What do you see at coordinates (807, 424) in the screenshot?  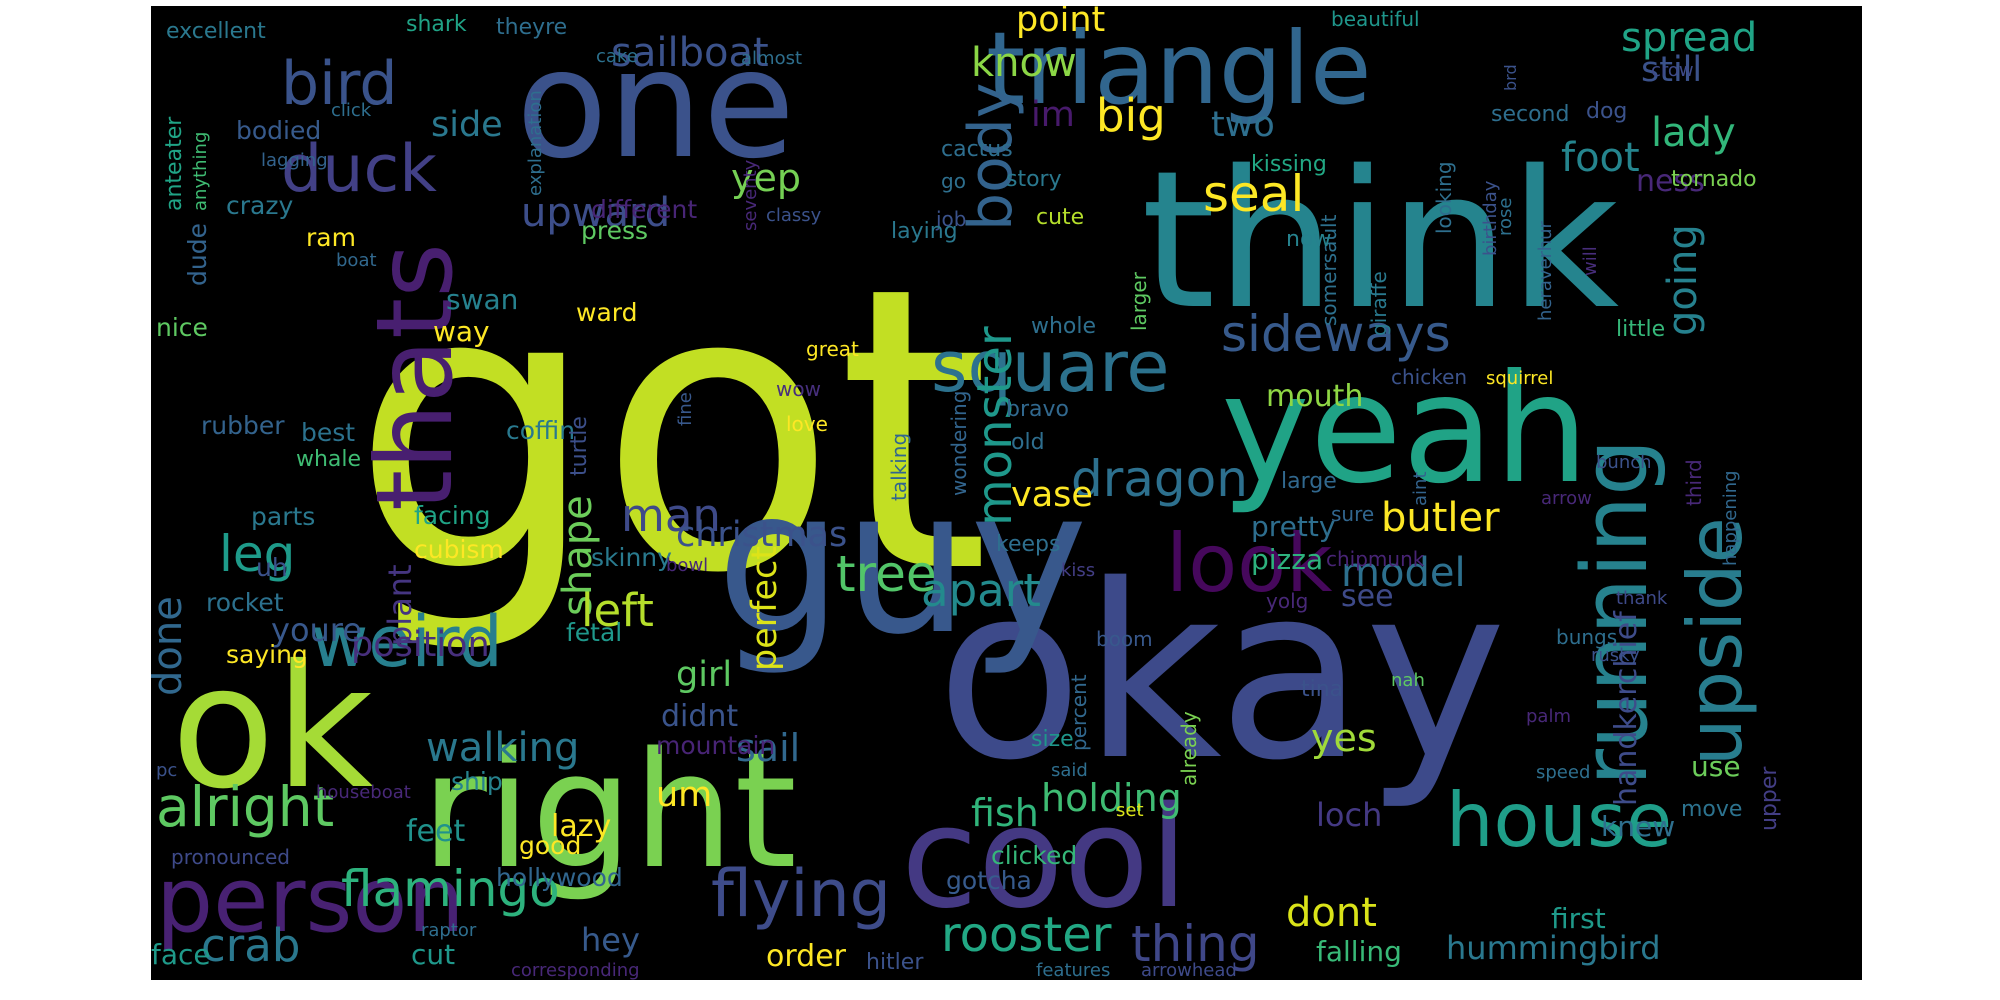 I see `cloud-word: love` at bounding box center [807, 424].